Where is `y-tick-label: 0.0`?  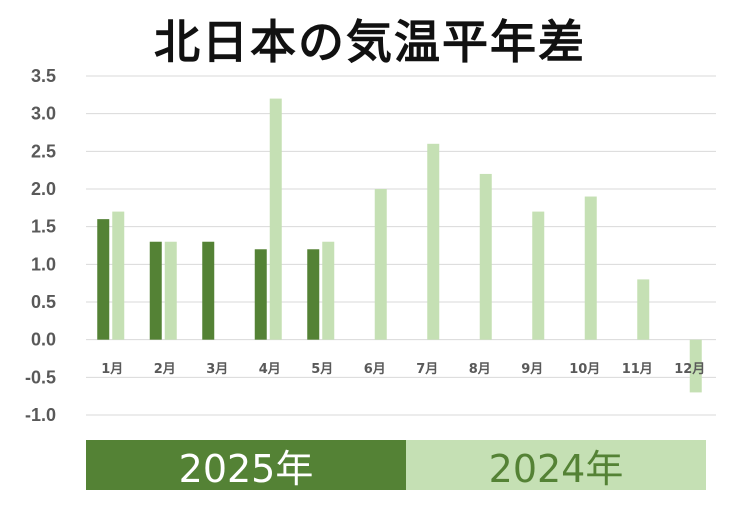
y-tick-label: 0.0 is located at coordinates (43, 340).